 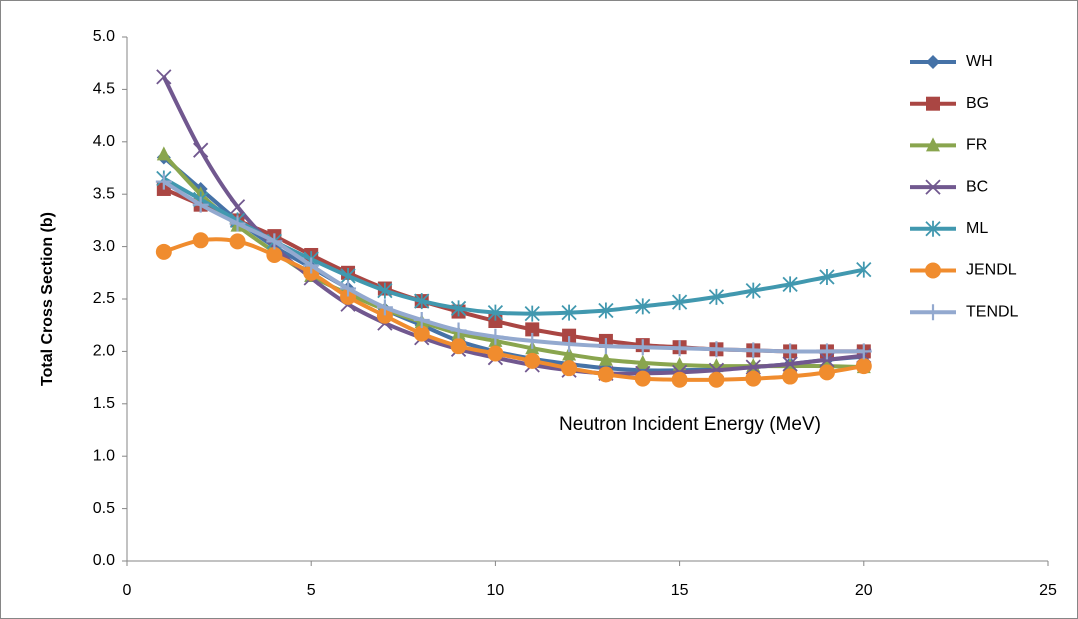 What do you see at coordinates (992, 311) in the screenshot?
I see `legend-label: TENDL` at bounding box center [992, 311].